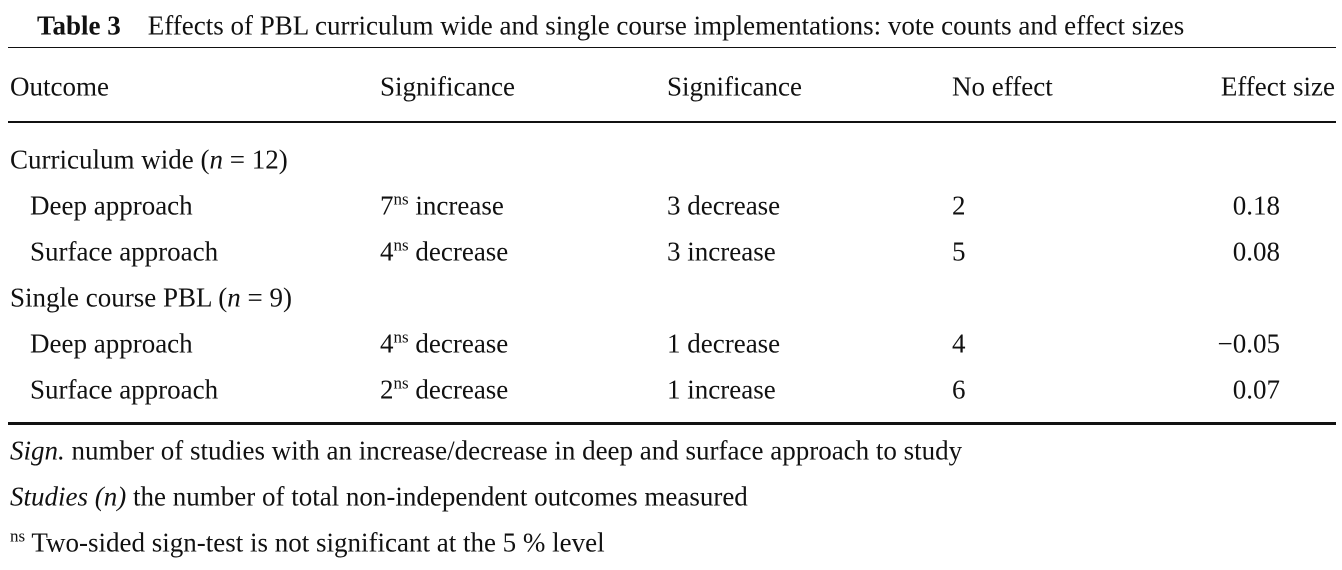 This screenshot has width=1342, height=570. I want to click on text-segment: 5, so click(959, 251).